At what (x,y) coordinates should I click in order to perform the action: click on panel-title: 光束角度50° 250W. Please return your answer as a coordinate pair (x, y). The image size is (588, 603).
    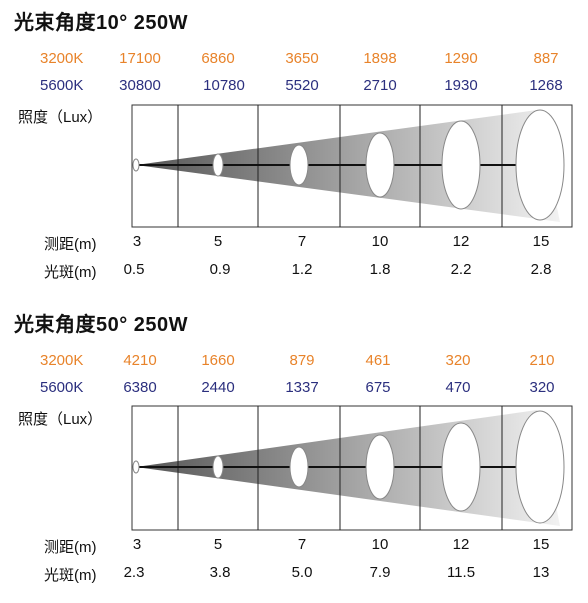
    Looking at the image, I should click on (101, 325).